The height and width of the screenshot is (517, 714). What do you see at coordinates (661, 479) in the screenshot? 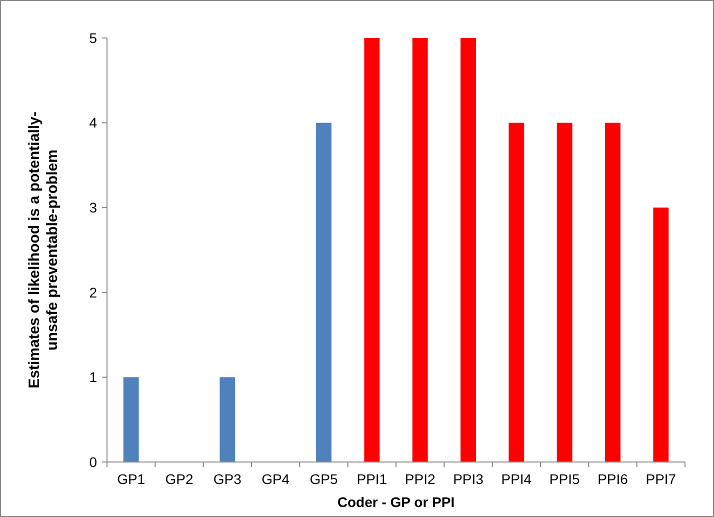
I see `x-tick-label: PPI7` at bounding box center [661, 479].